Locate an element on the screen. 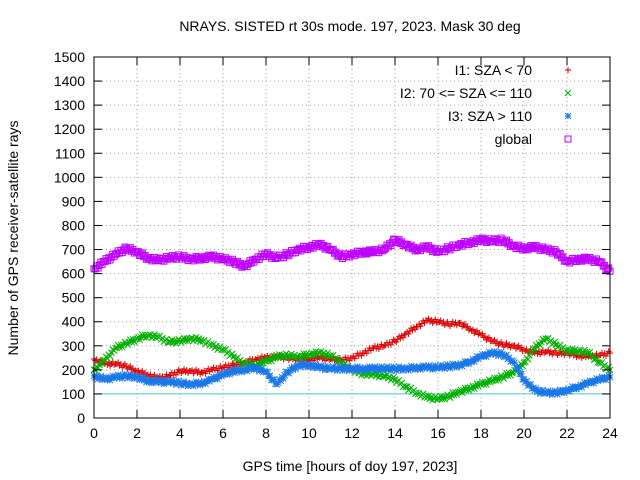  trail-marker-i3 is located at coordinates (531, 384).